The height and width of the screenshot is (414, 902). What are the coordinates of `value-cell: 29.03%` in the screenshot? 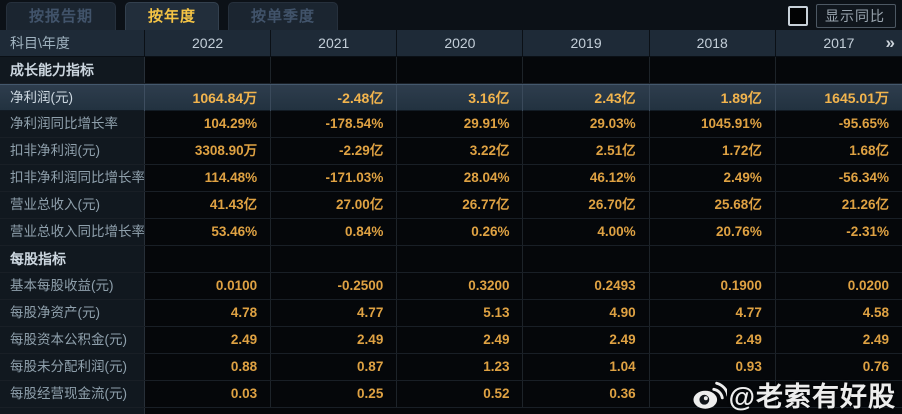 It's located at (586, 124).